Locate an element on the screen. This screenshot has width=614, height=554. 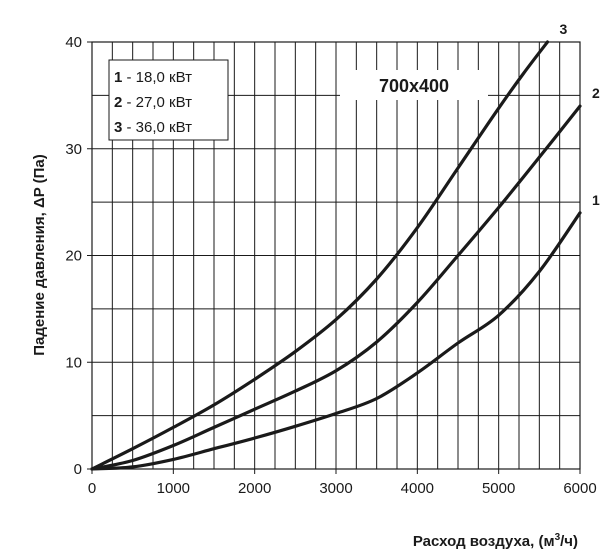
x-tick-label: 1000 is located at coordinates (173, 488).